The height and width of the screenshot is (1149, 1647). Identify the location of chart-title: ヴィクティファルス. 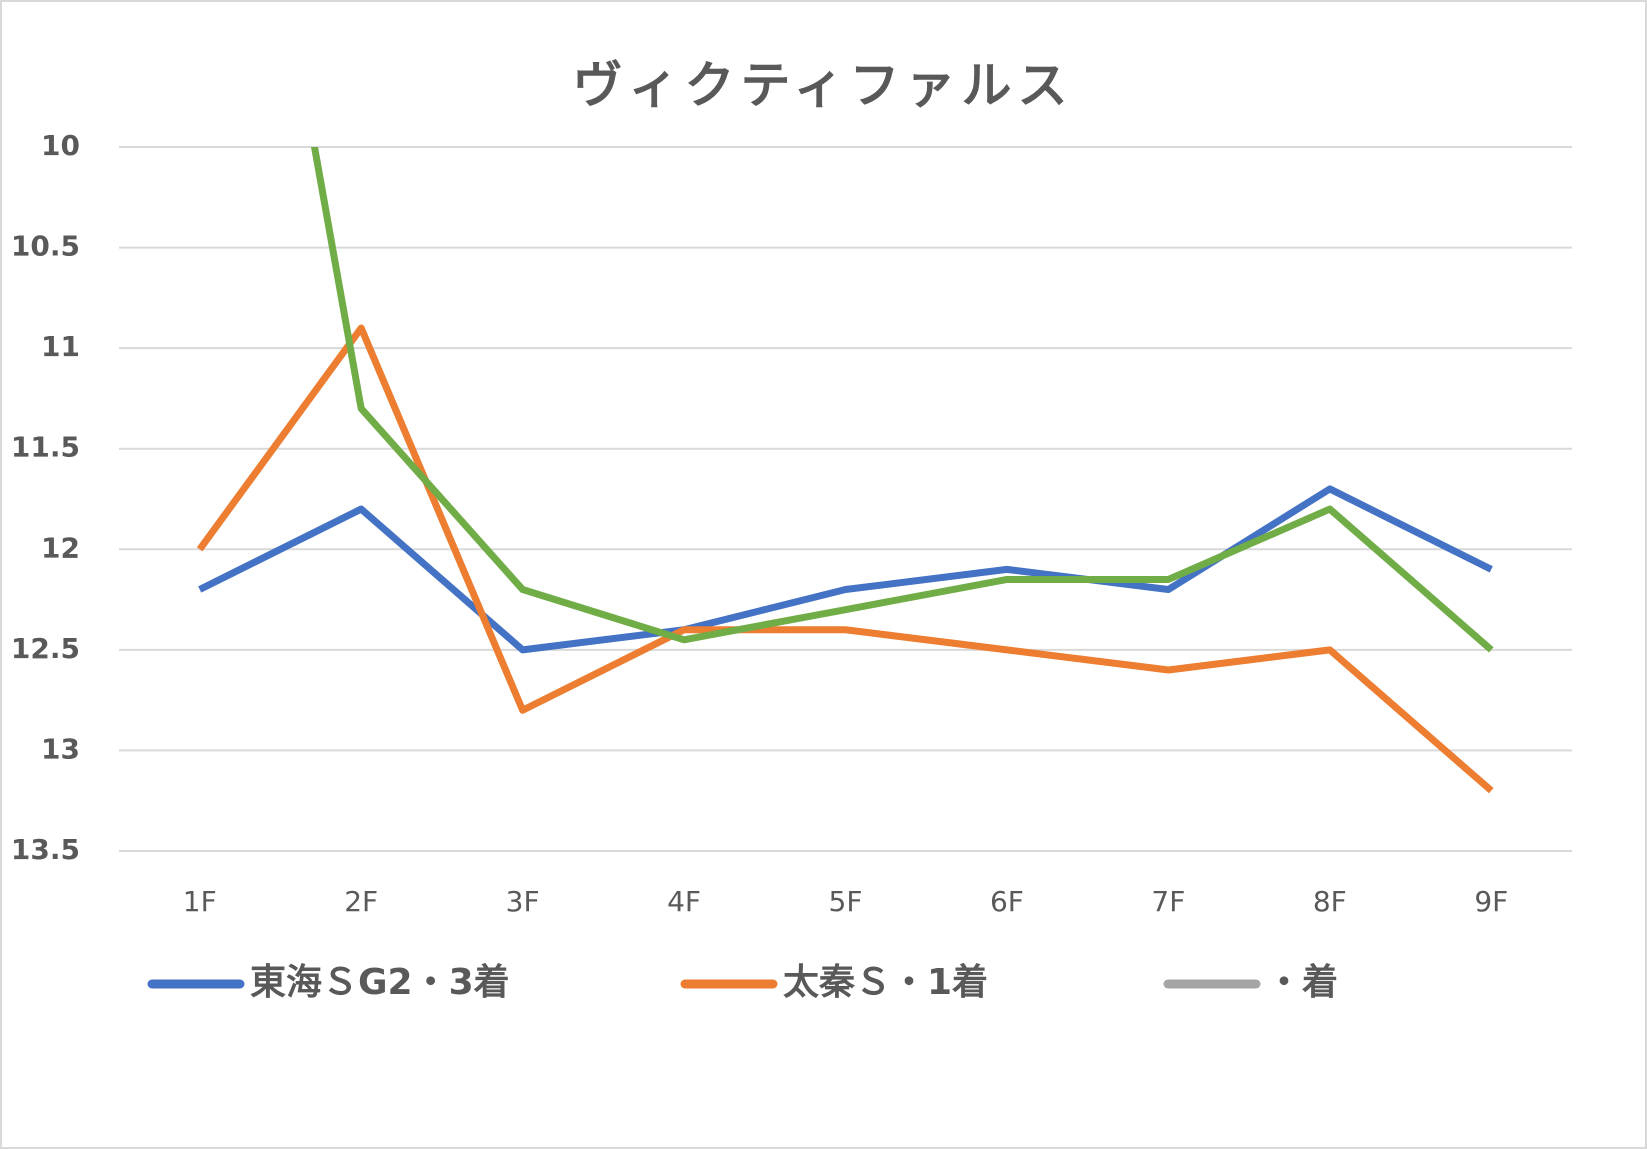
(823, 86).